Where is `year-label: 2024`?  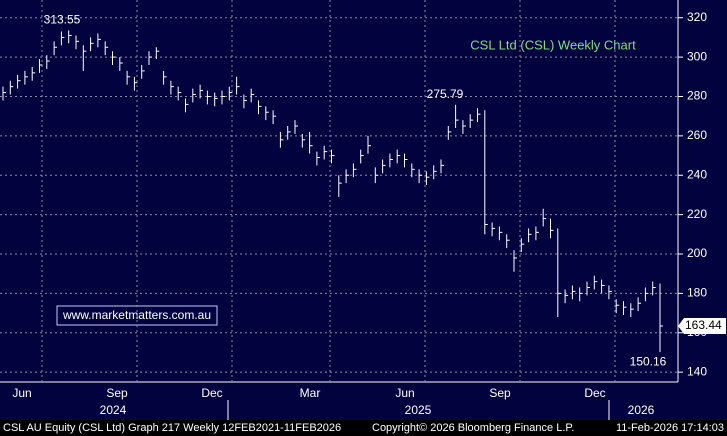 year-label: 2024 is located at coordinates (113, 410).